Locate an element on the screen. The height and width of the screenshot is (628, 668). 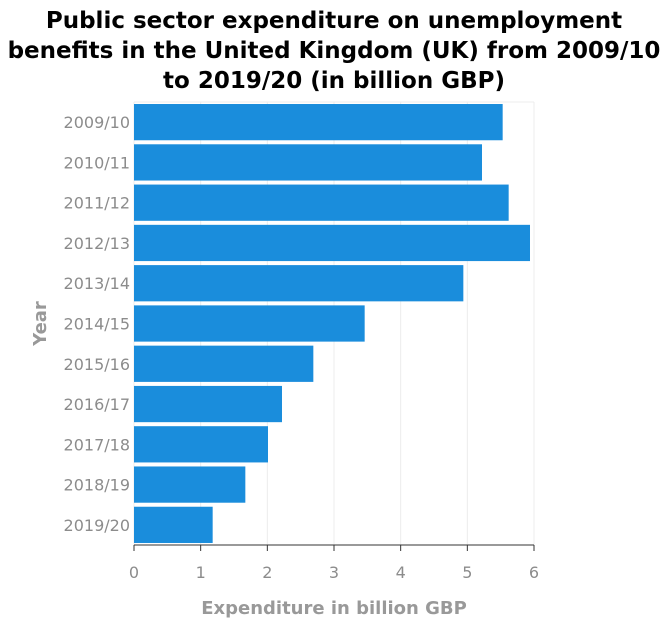
y-tick-label: 2015/16 is located at coordinates (97, 364).